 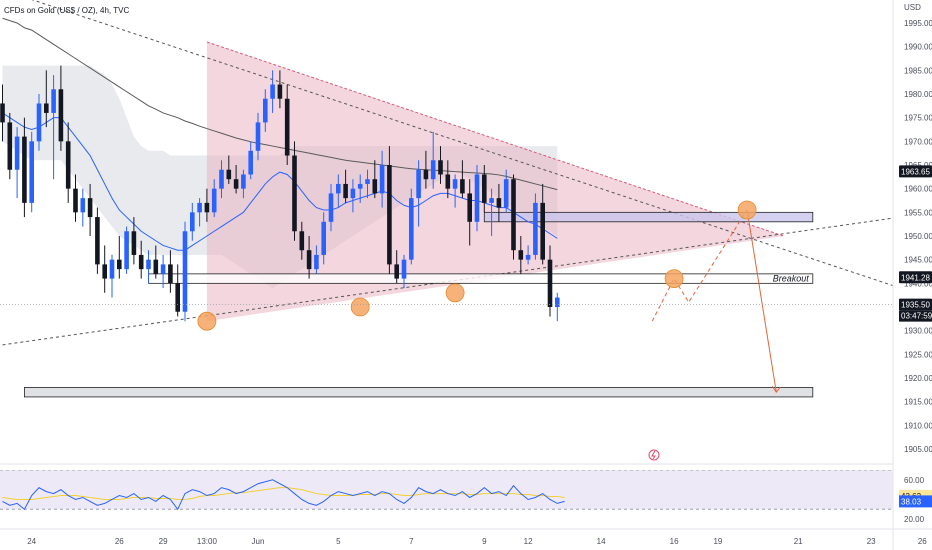 What do you see at coordinates (918, 189) in the screenshot?
I see `price-tick-label: 1960.00` at bounding box center [918, 189].